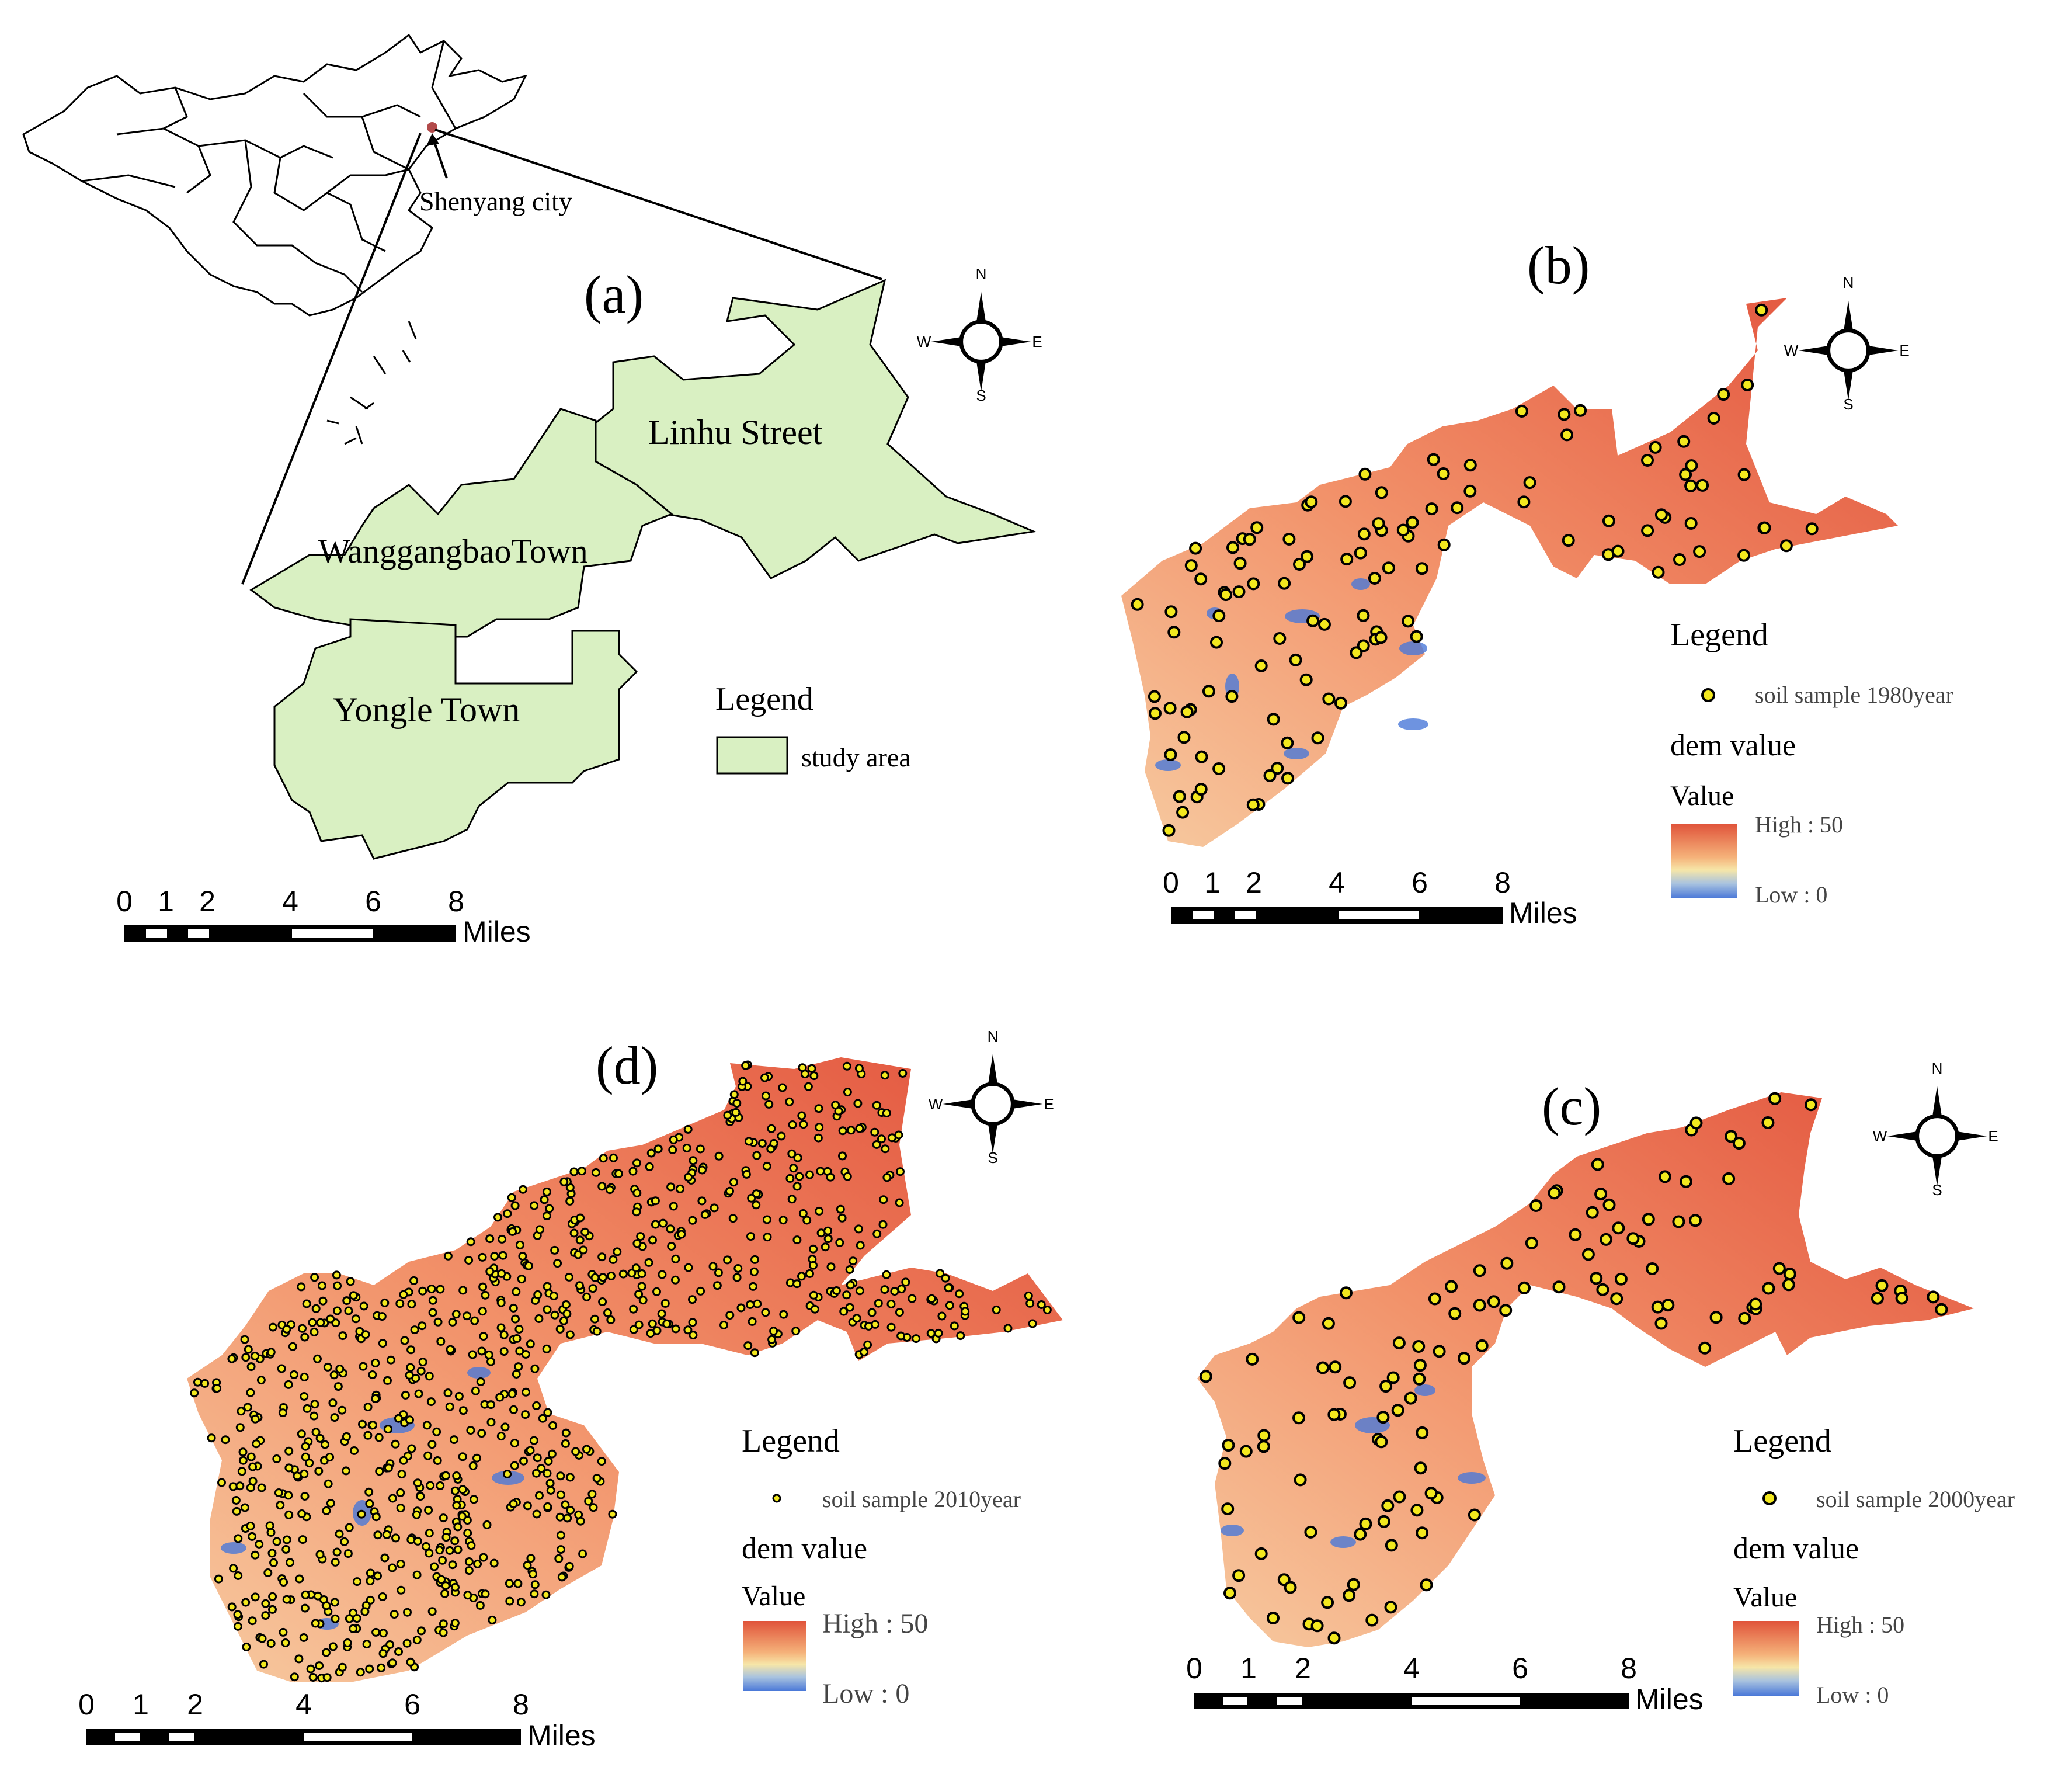 The width and height of the screenshot is (2072, 1767). Describe the element at coordinates (195, 1704) in the screenshot. I see `svg-text: 2` at that location.